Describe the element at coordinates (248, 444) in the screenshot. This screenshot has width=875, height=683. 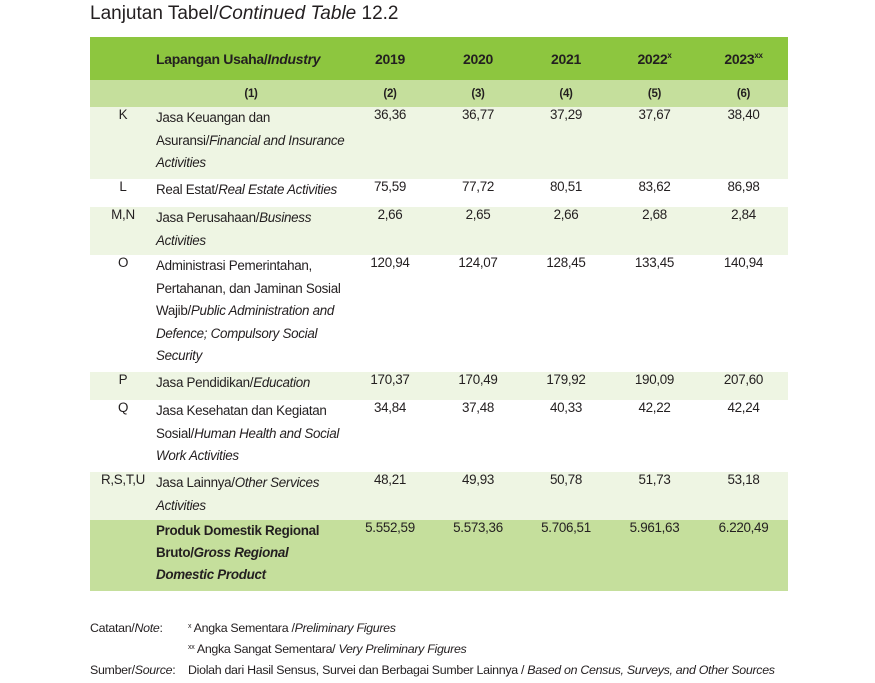
I see `industry-name-en: Human Health and Social Work Activities` at that location.